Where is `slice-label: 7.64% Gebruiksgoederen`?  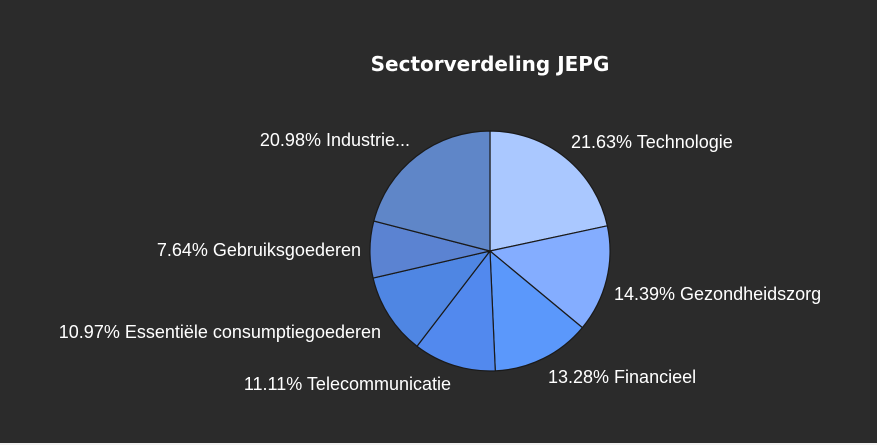 slice-label: 7.64% Gebruiksgoederen is located at coordinates (259, 250).